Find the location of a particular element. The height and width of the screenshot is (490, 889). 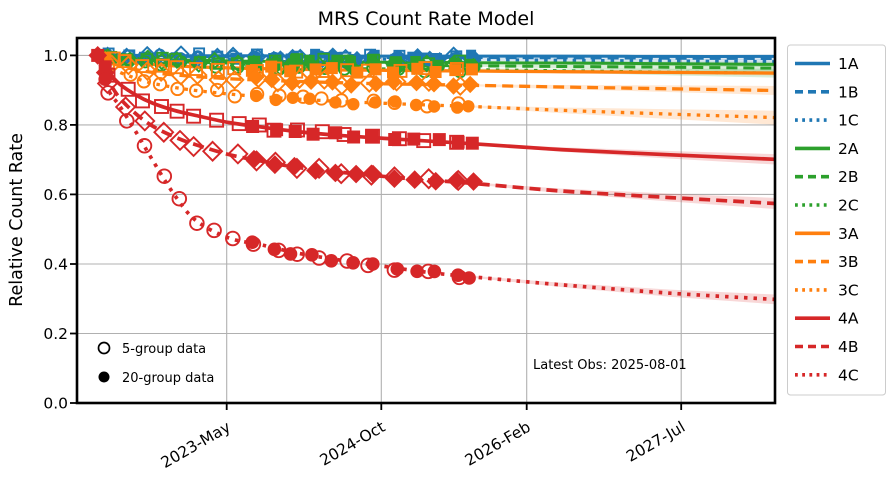

series-3C is located at coordinates (436, 89).